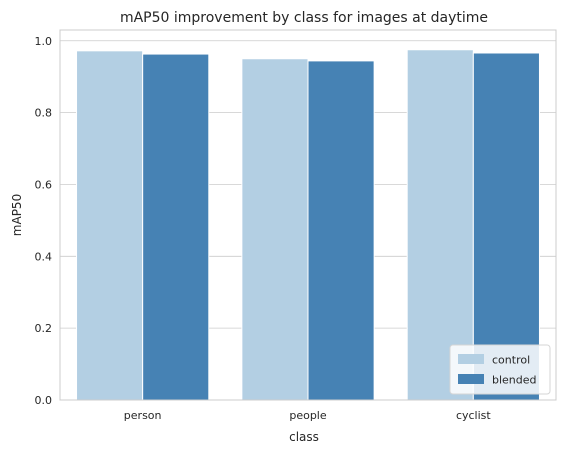 The height and width of the screenshot is (453, 564). I want to click on y-tick-label: 1.0, so click(44, 41).